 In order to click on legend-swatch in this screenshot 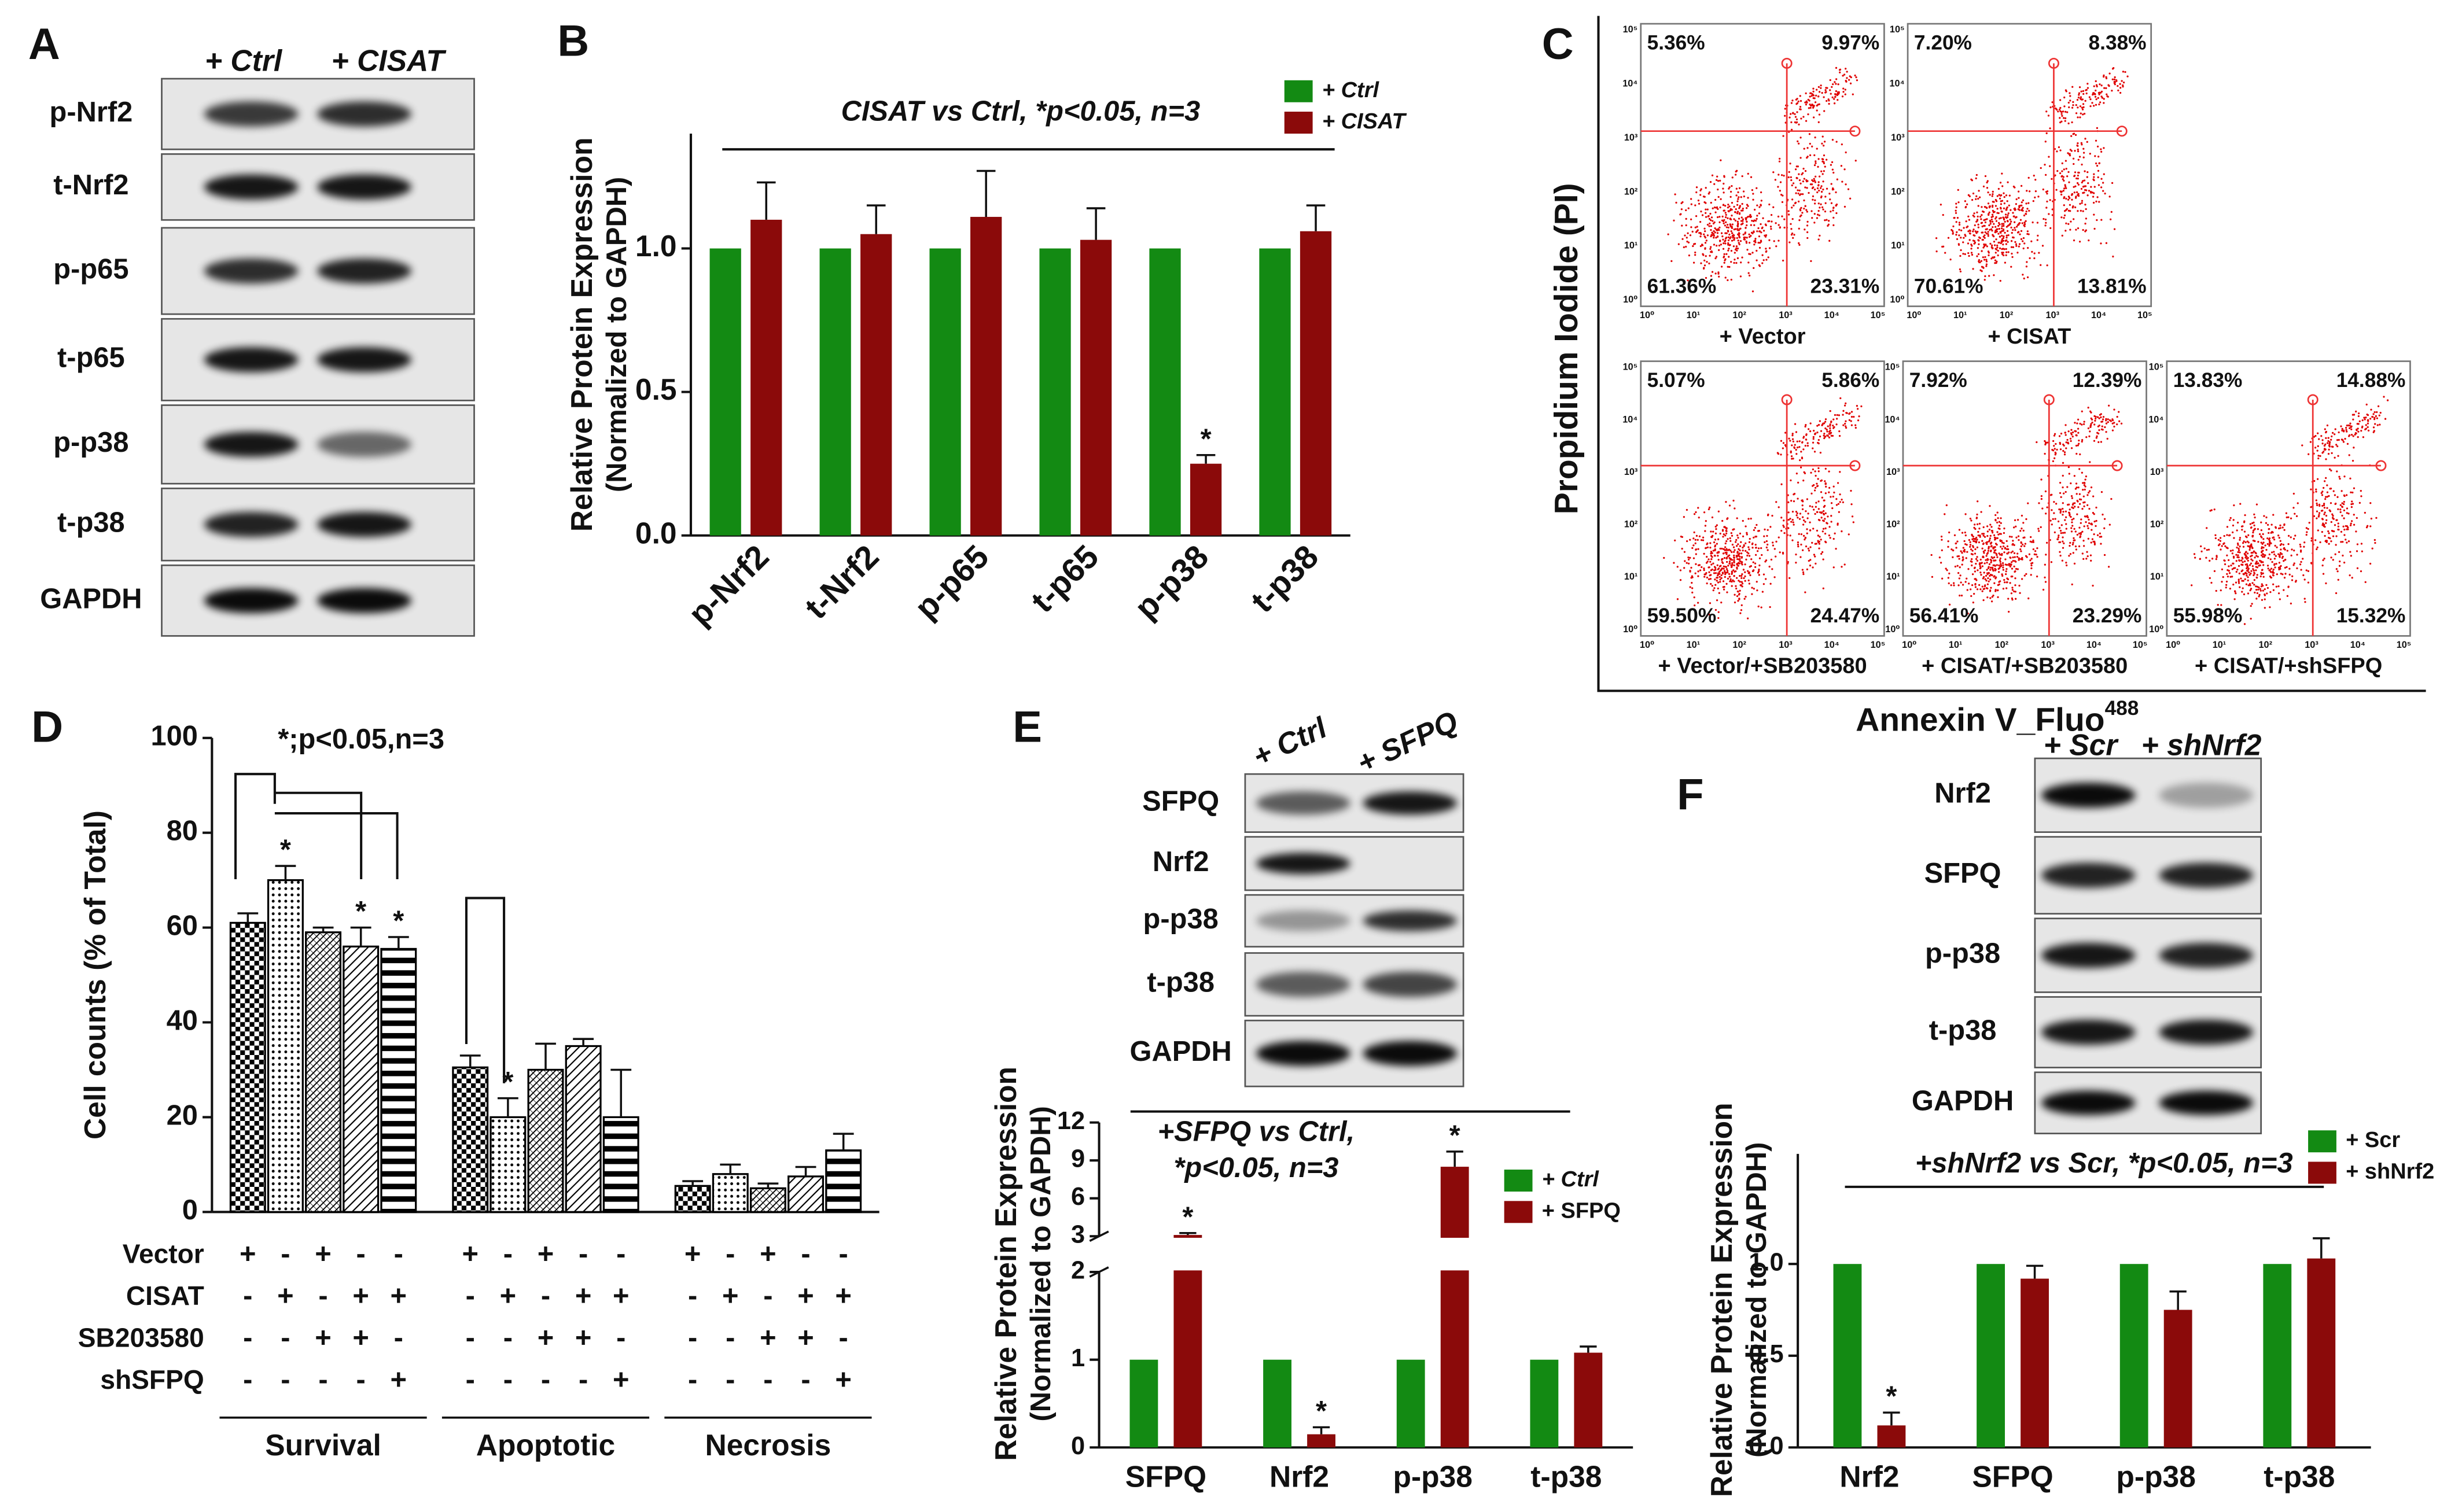, I will do `click(1298, 123)`.